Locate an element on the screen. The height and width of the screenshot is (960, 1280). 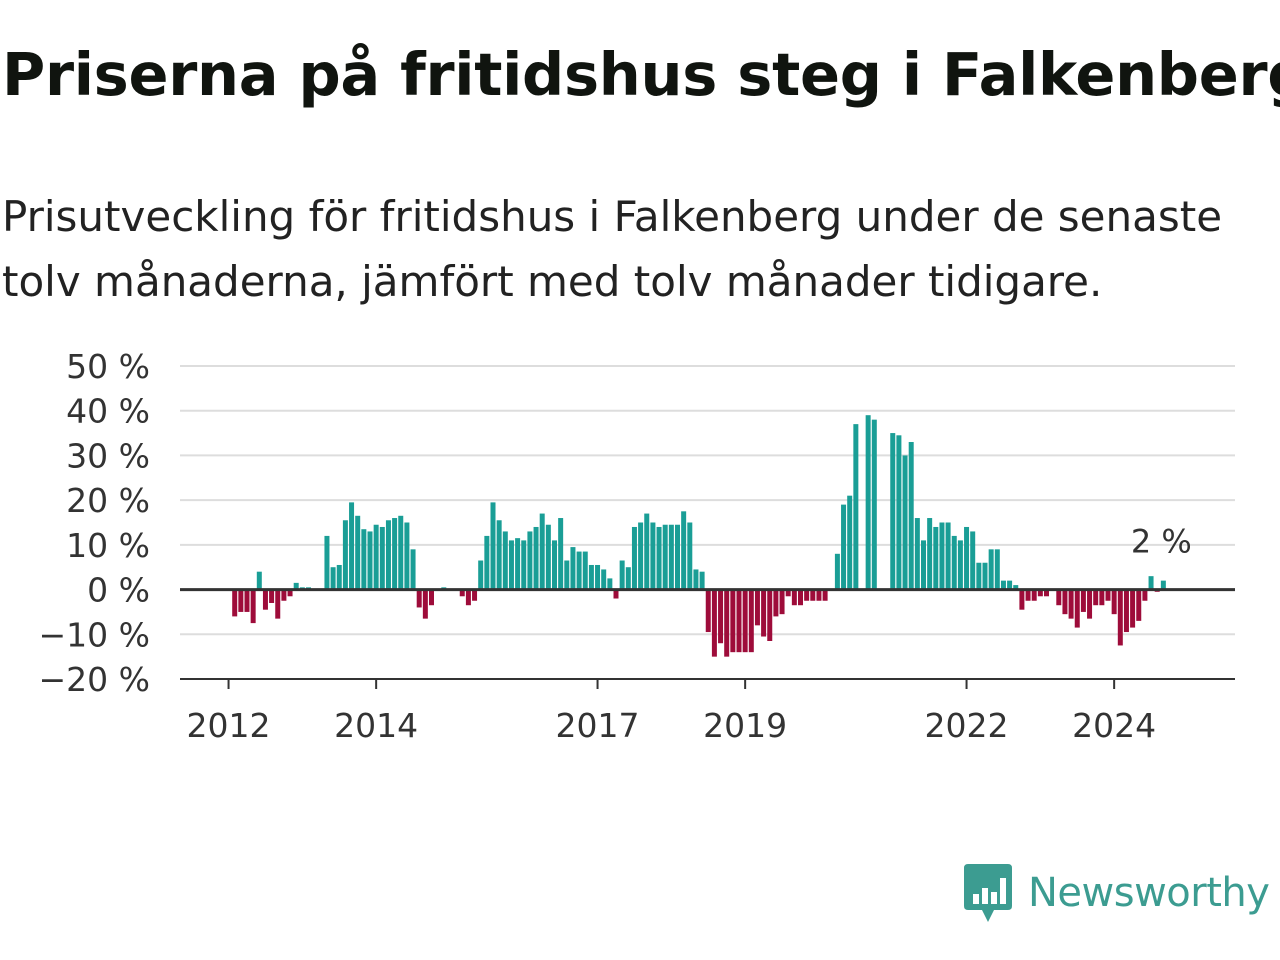
newsworthy-logo: Newsworthy is located at coordinates (1116, 893).